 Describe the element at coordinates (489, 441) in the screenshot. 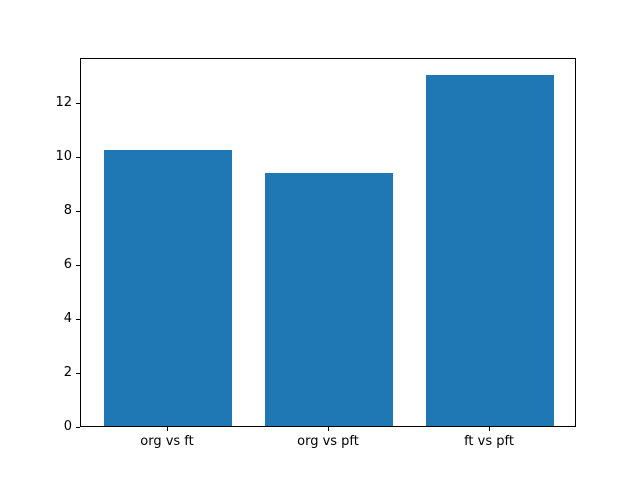

I see `x-tick-label-ft-vs-pft: ft vs pft` at that location.